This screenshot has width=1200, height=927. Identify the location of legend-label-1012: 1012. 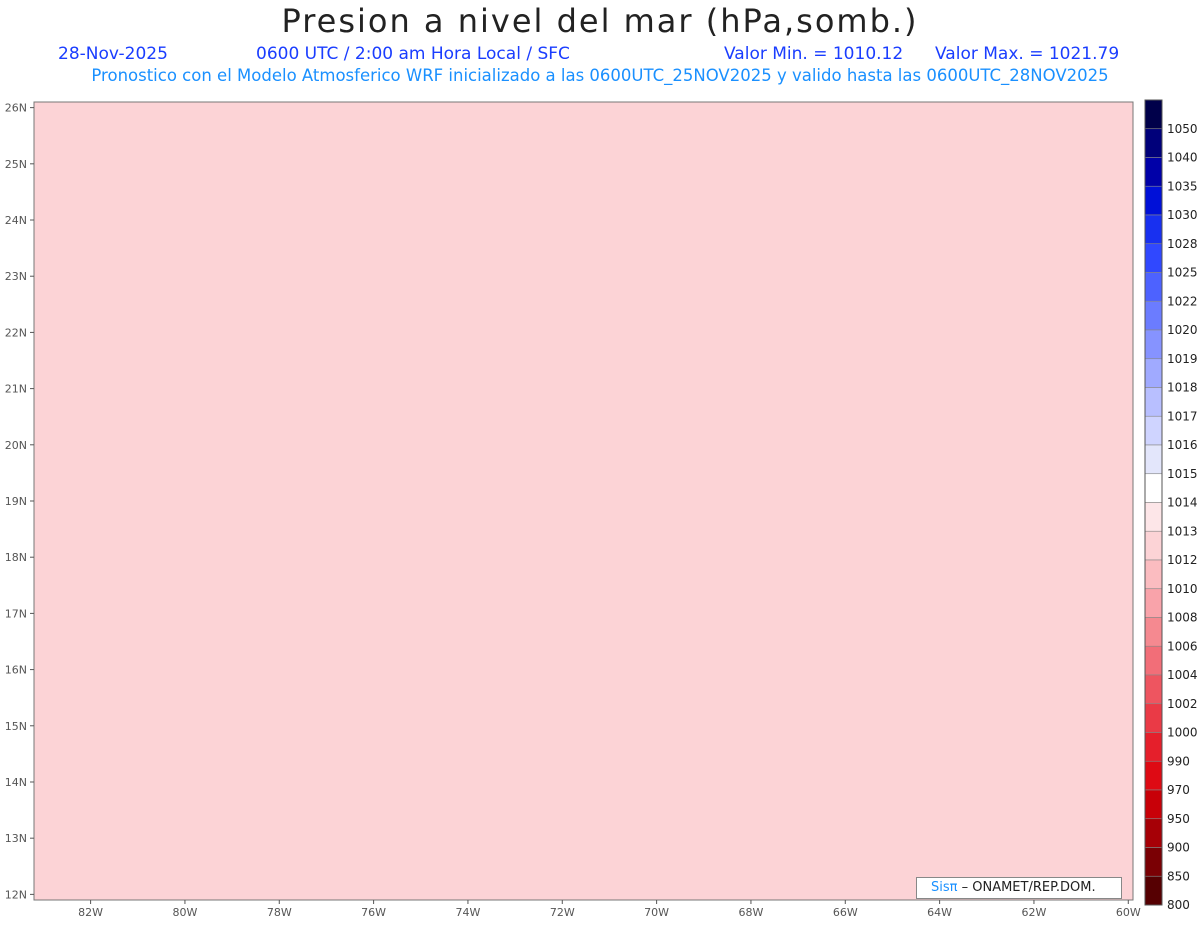
(1182, 560).